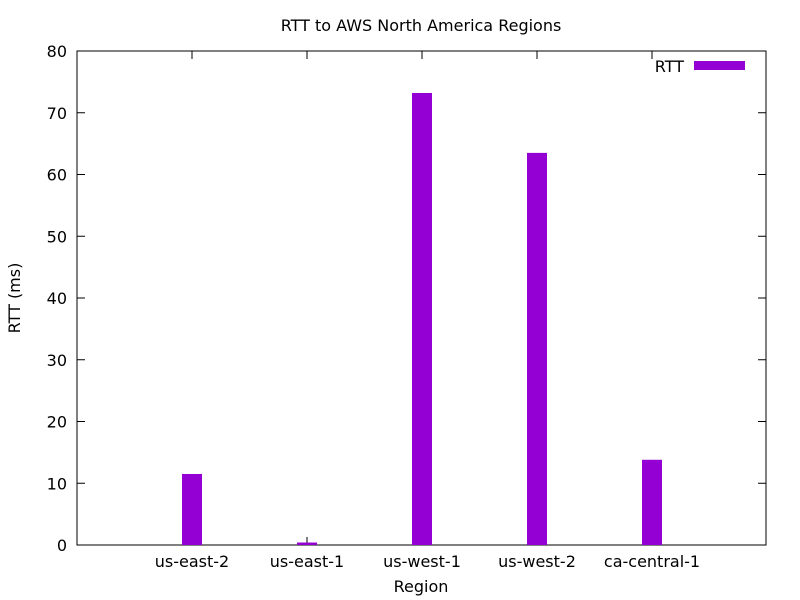 The width and height of the screenshot is (800, 600). I want to click on y-tick-label: 30, so click(57, 360).